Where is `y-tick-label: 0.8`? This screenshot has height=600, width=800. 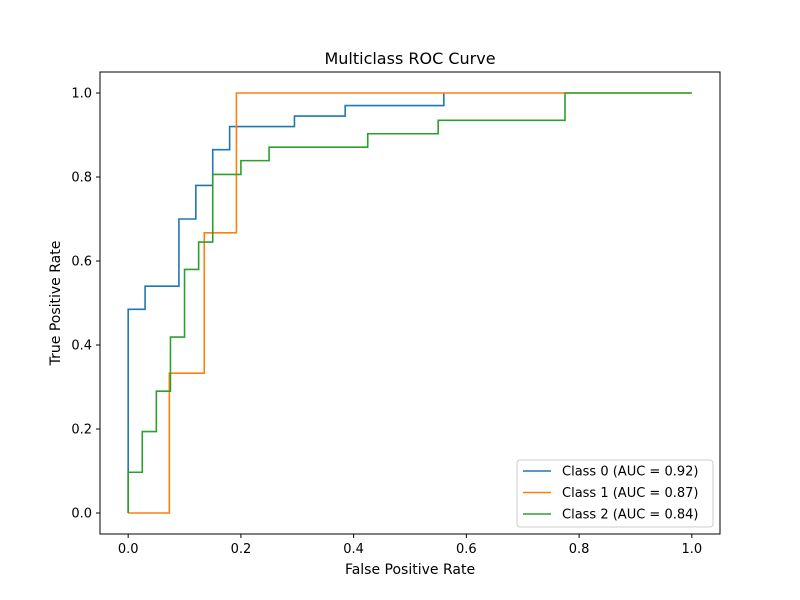 y-tick-label: 0.8 is located at coordinates (81, 178).